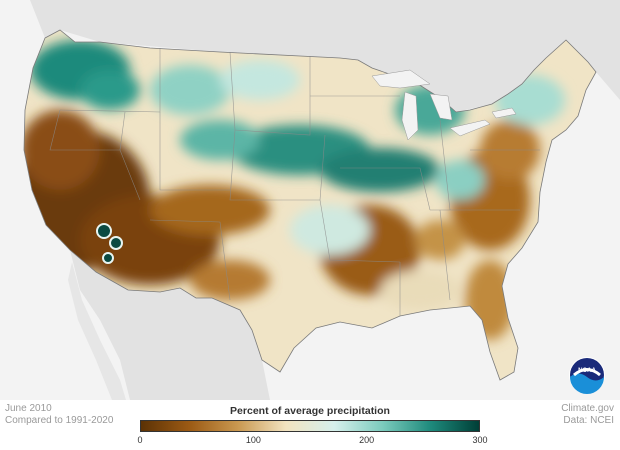 Image resolution: width=620 pixels, height=450 pixels. Describe the element at coordinates (97, 331) in the screenshot. I see `baja-peninsula` at that location.